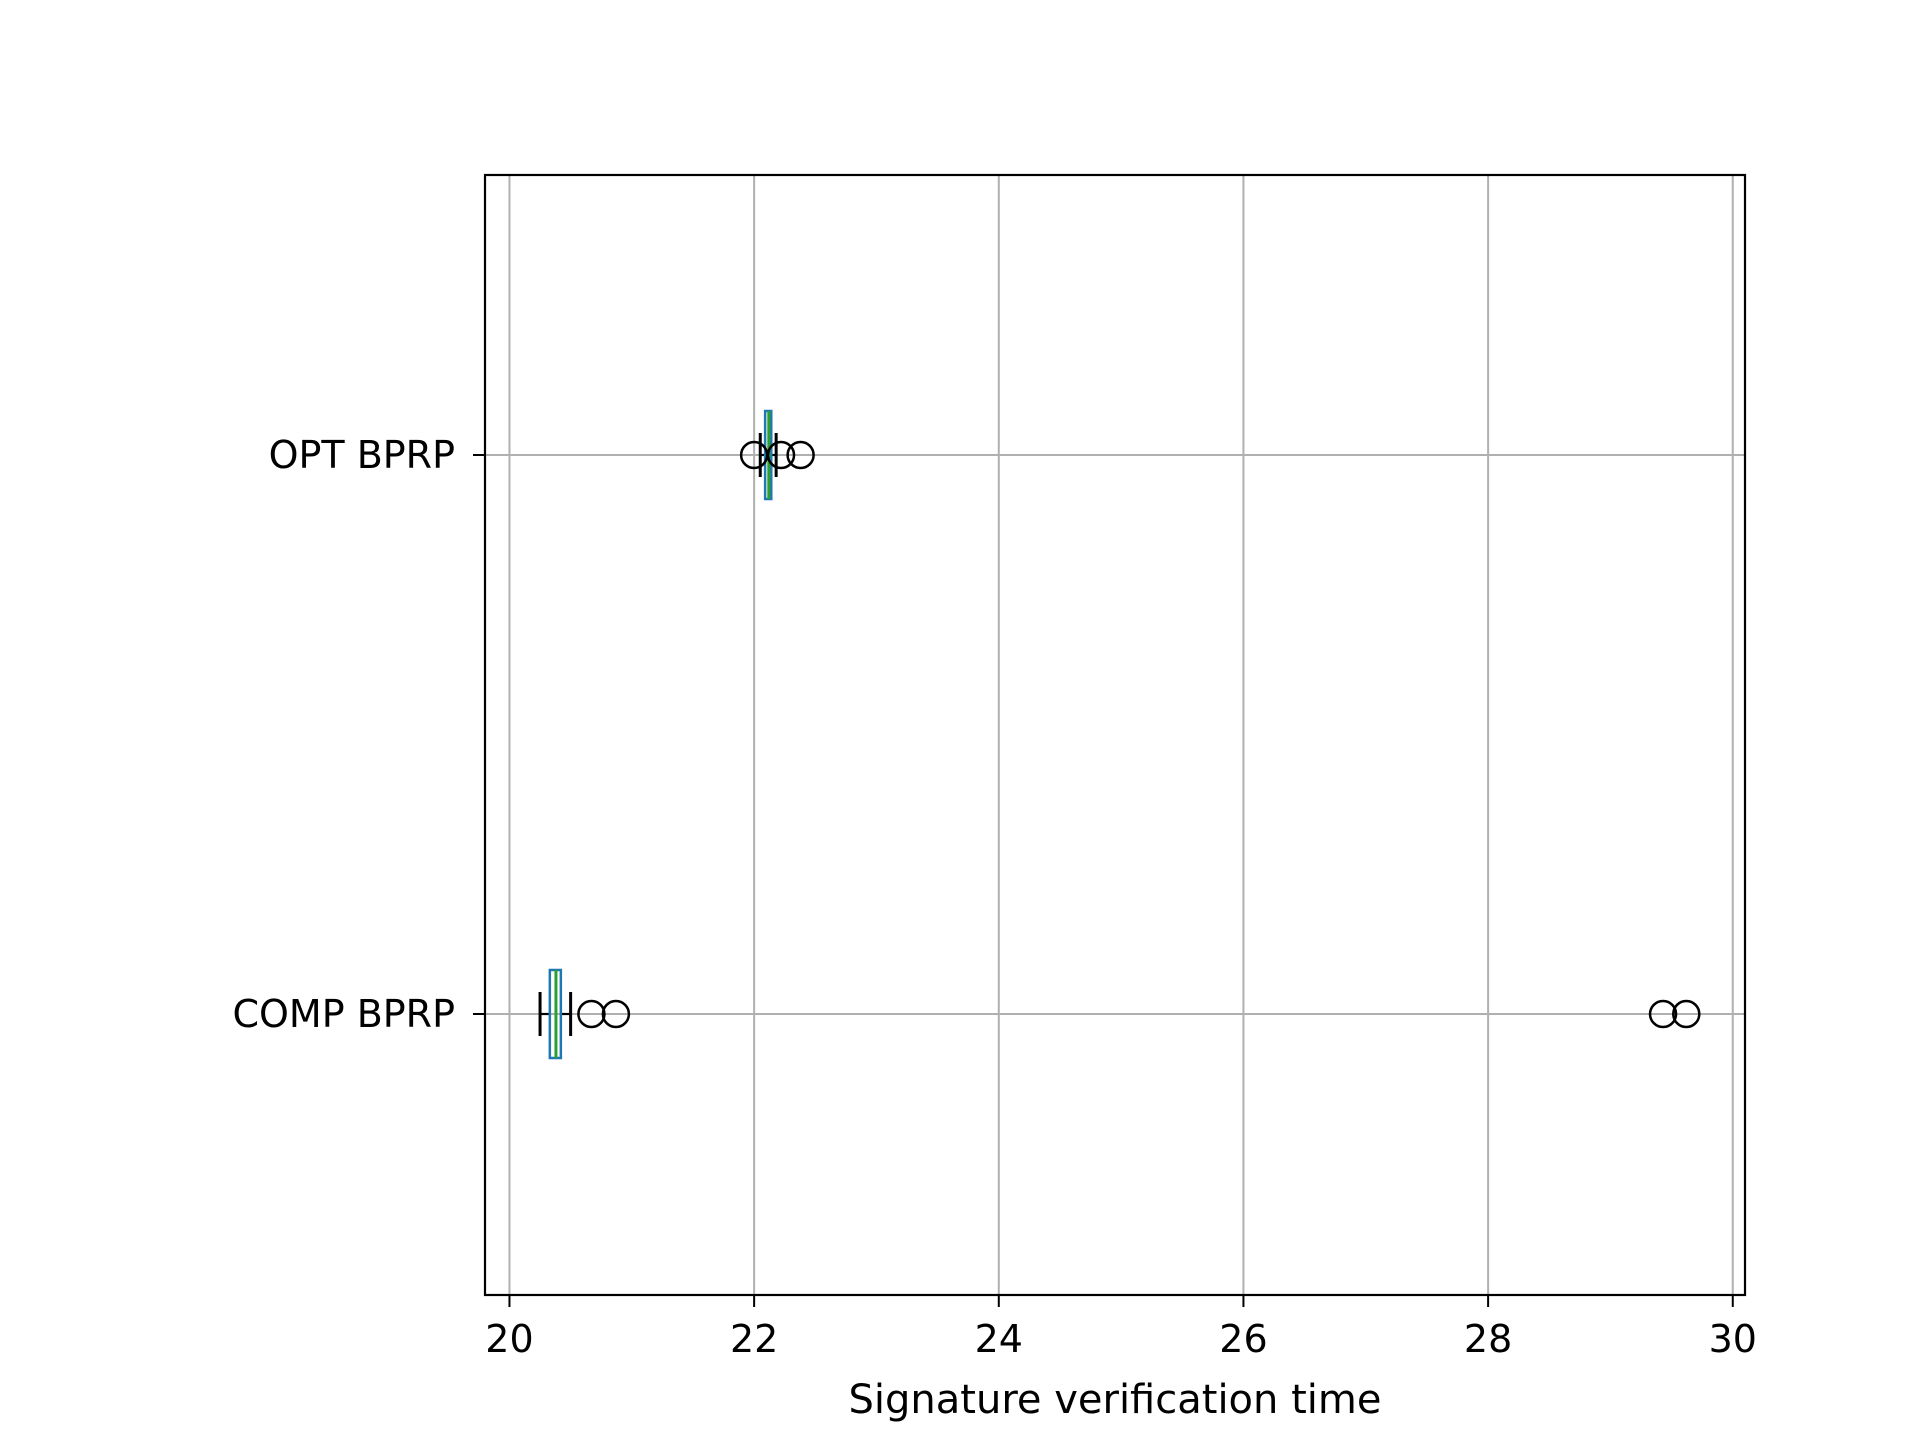 Image resolution: width=1920 pixels, height=1444 pixels. Describe the element at coordinates (509, 1339) in the screenshot. I see `x-tick-label: 20` at that location.